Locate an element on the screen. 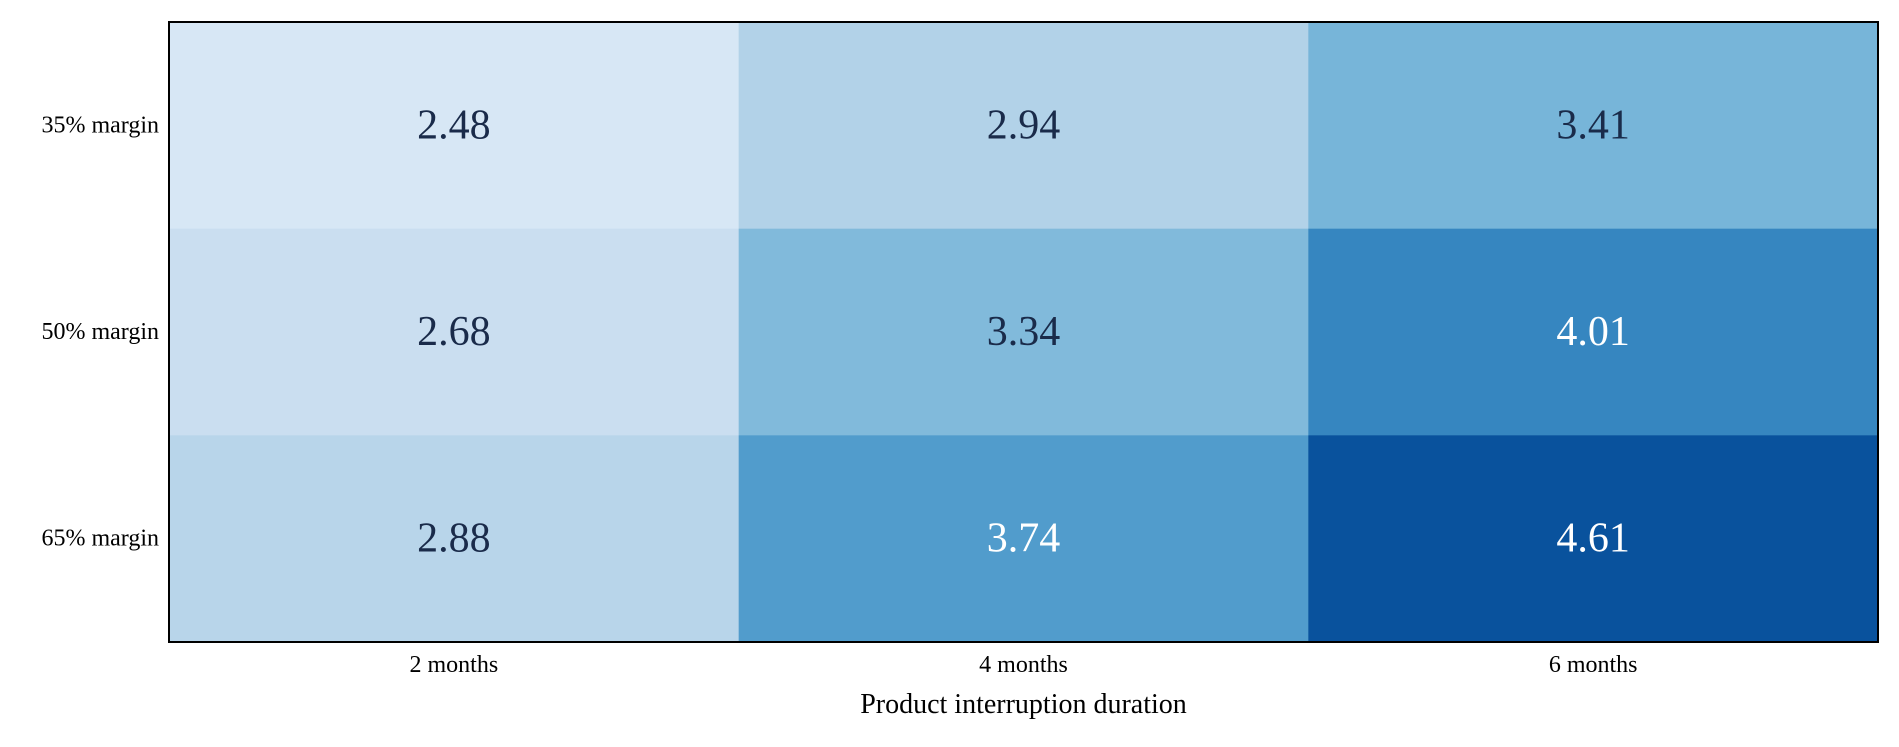 Image resolution: width=1899 pixels, height=747 pixels. y-tick-label: 50% margin is located at coordinates (100, 332).